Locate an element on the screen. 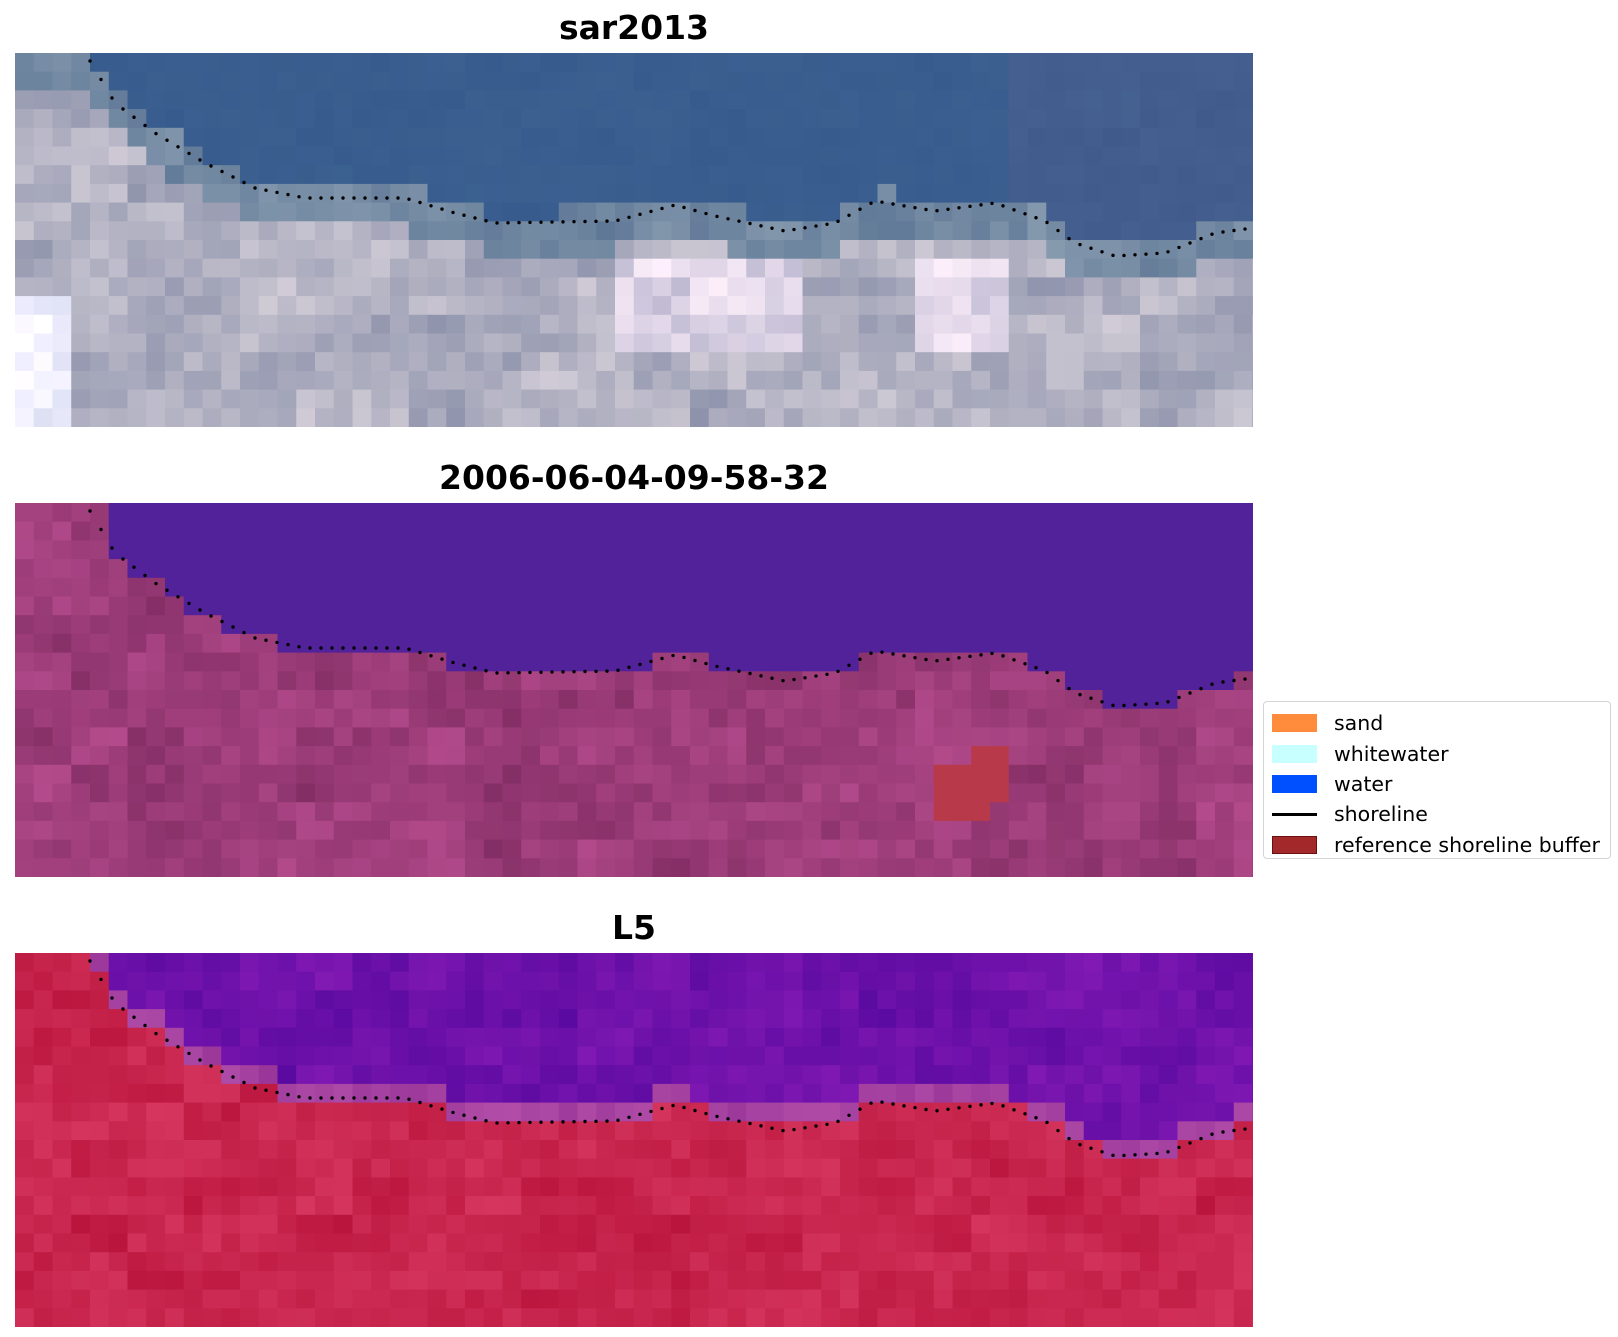 The image size is (1618, 1337). legend-item-whitewater: whitewater is located at coordinates (1437, 753).